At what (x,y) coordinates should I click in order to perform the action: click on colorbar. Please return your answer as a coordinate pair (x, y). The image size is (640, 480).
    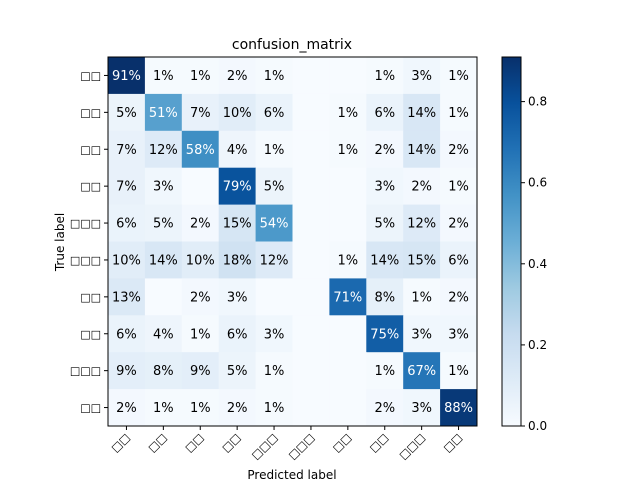
    Looking at the image, I should click on (511, 241).